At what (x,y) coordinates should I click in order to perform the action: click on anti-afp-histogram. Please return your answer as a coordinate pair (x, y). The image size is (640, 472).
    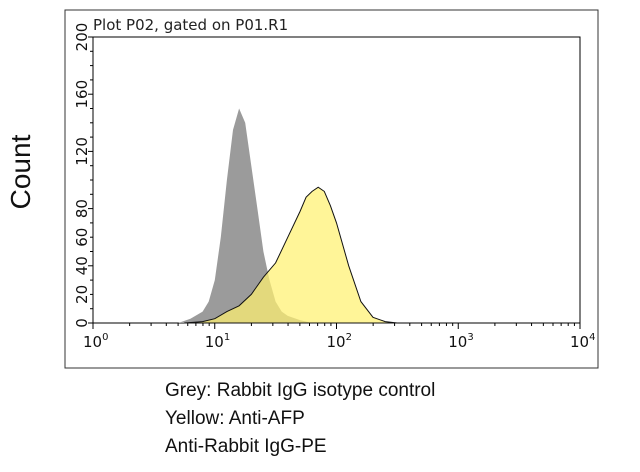
    Looking at the image, I should click on (291, 255).